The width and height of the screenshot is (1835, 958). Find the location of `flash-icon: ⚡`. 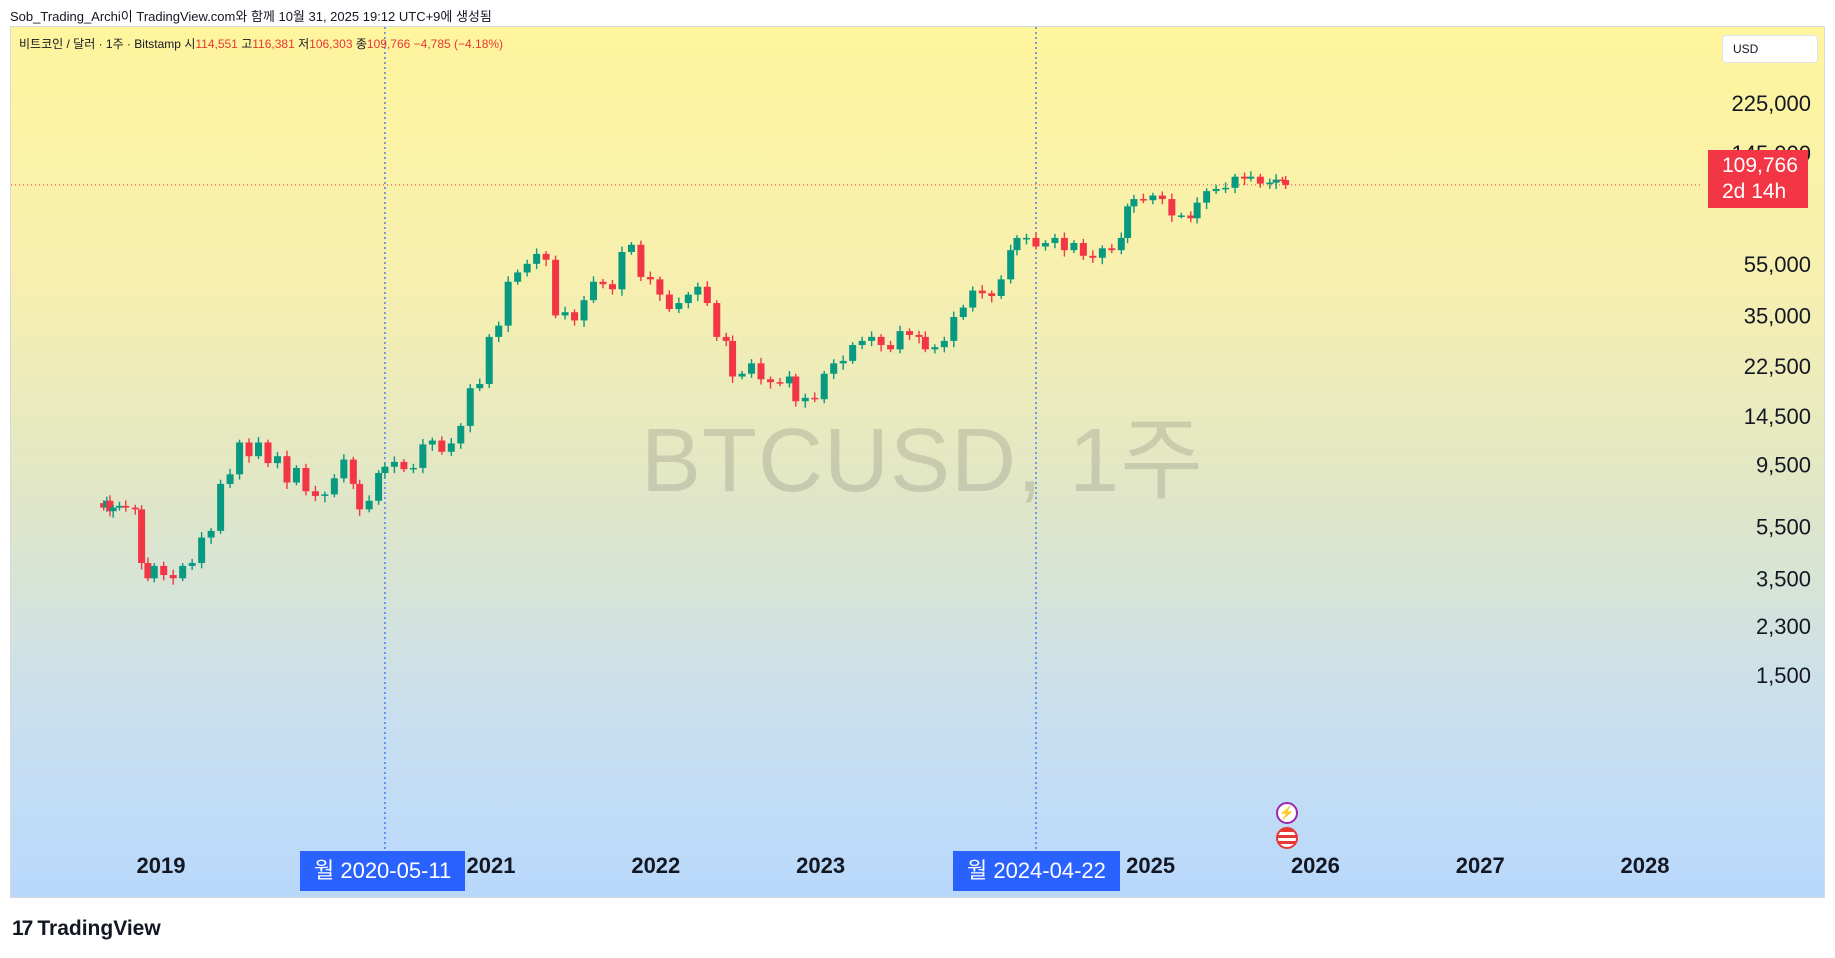

flash-icon: ⚡ is located at coordinates (1287, 813).